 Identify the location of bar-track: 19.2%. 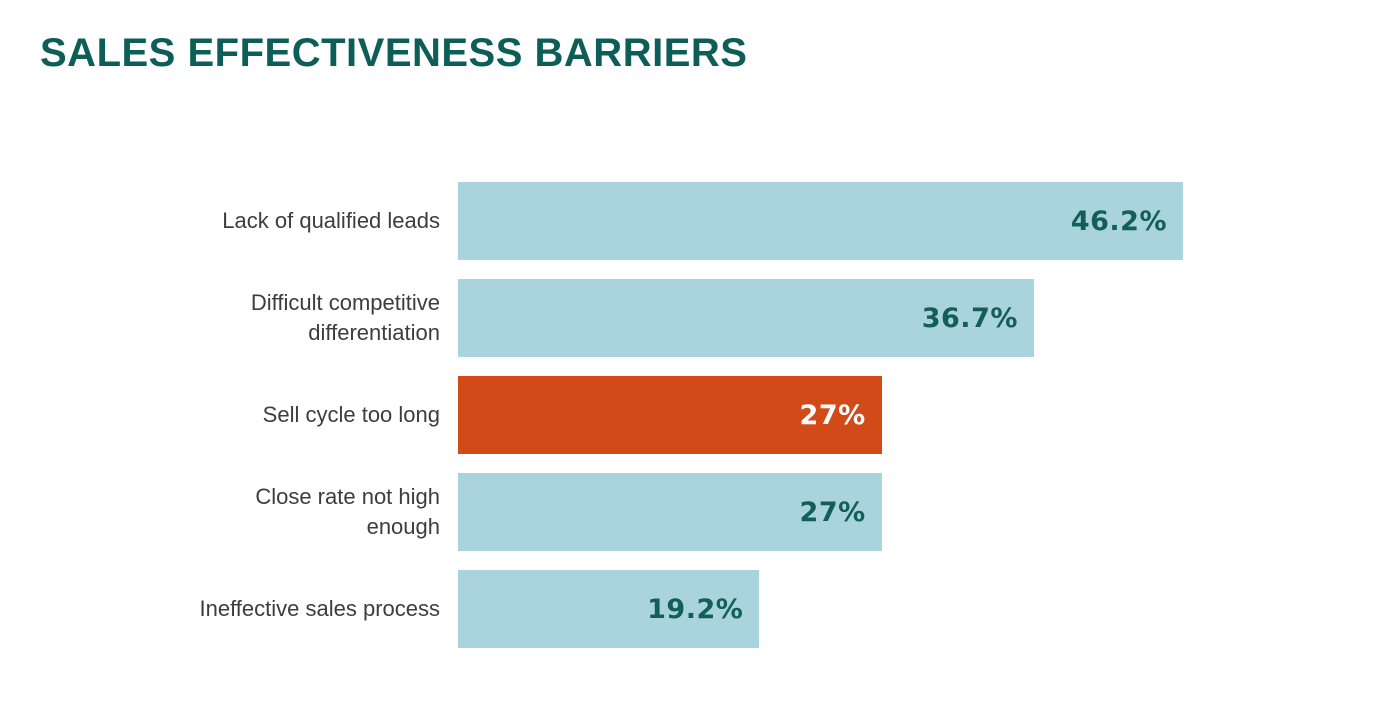
(919, 609).